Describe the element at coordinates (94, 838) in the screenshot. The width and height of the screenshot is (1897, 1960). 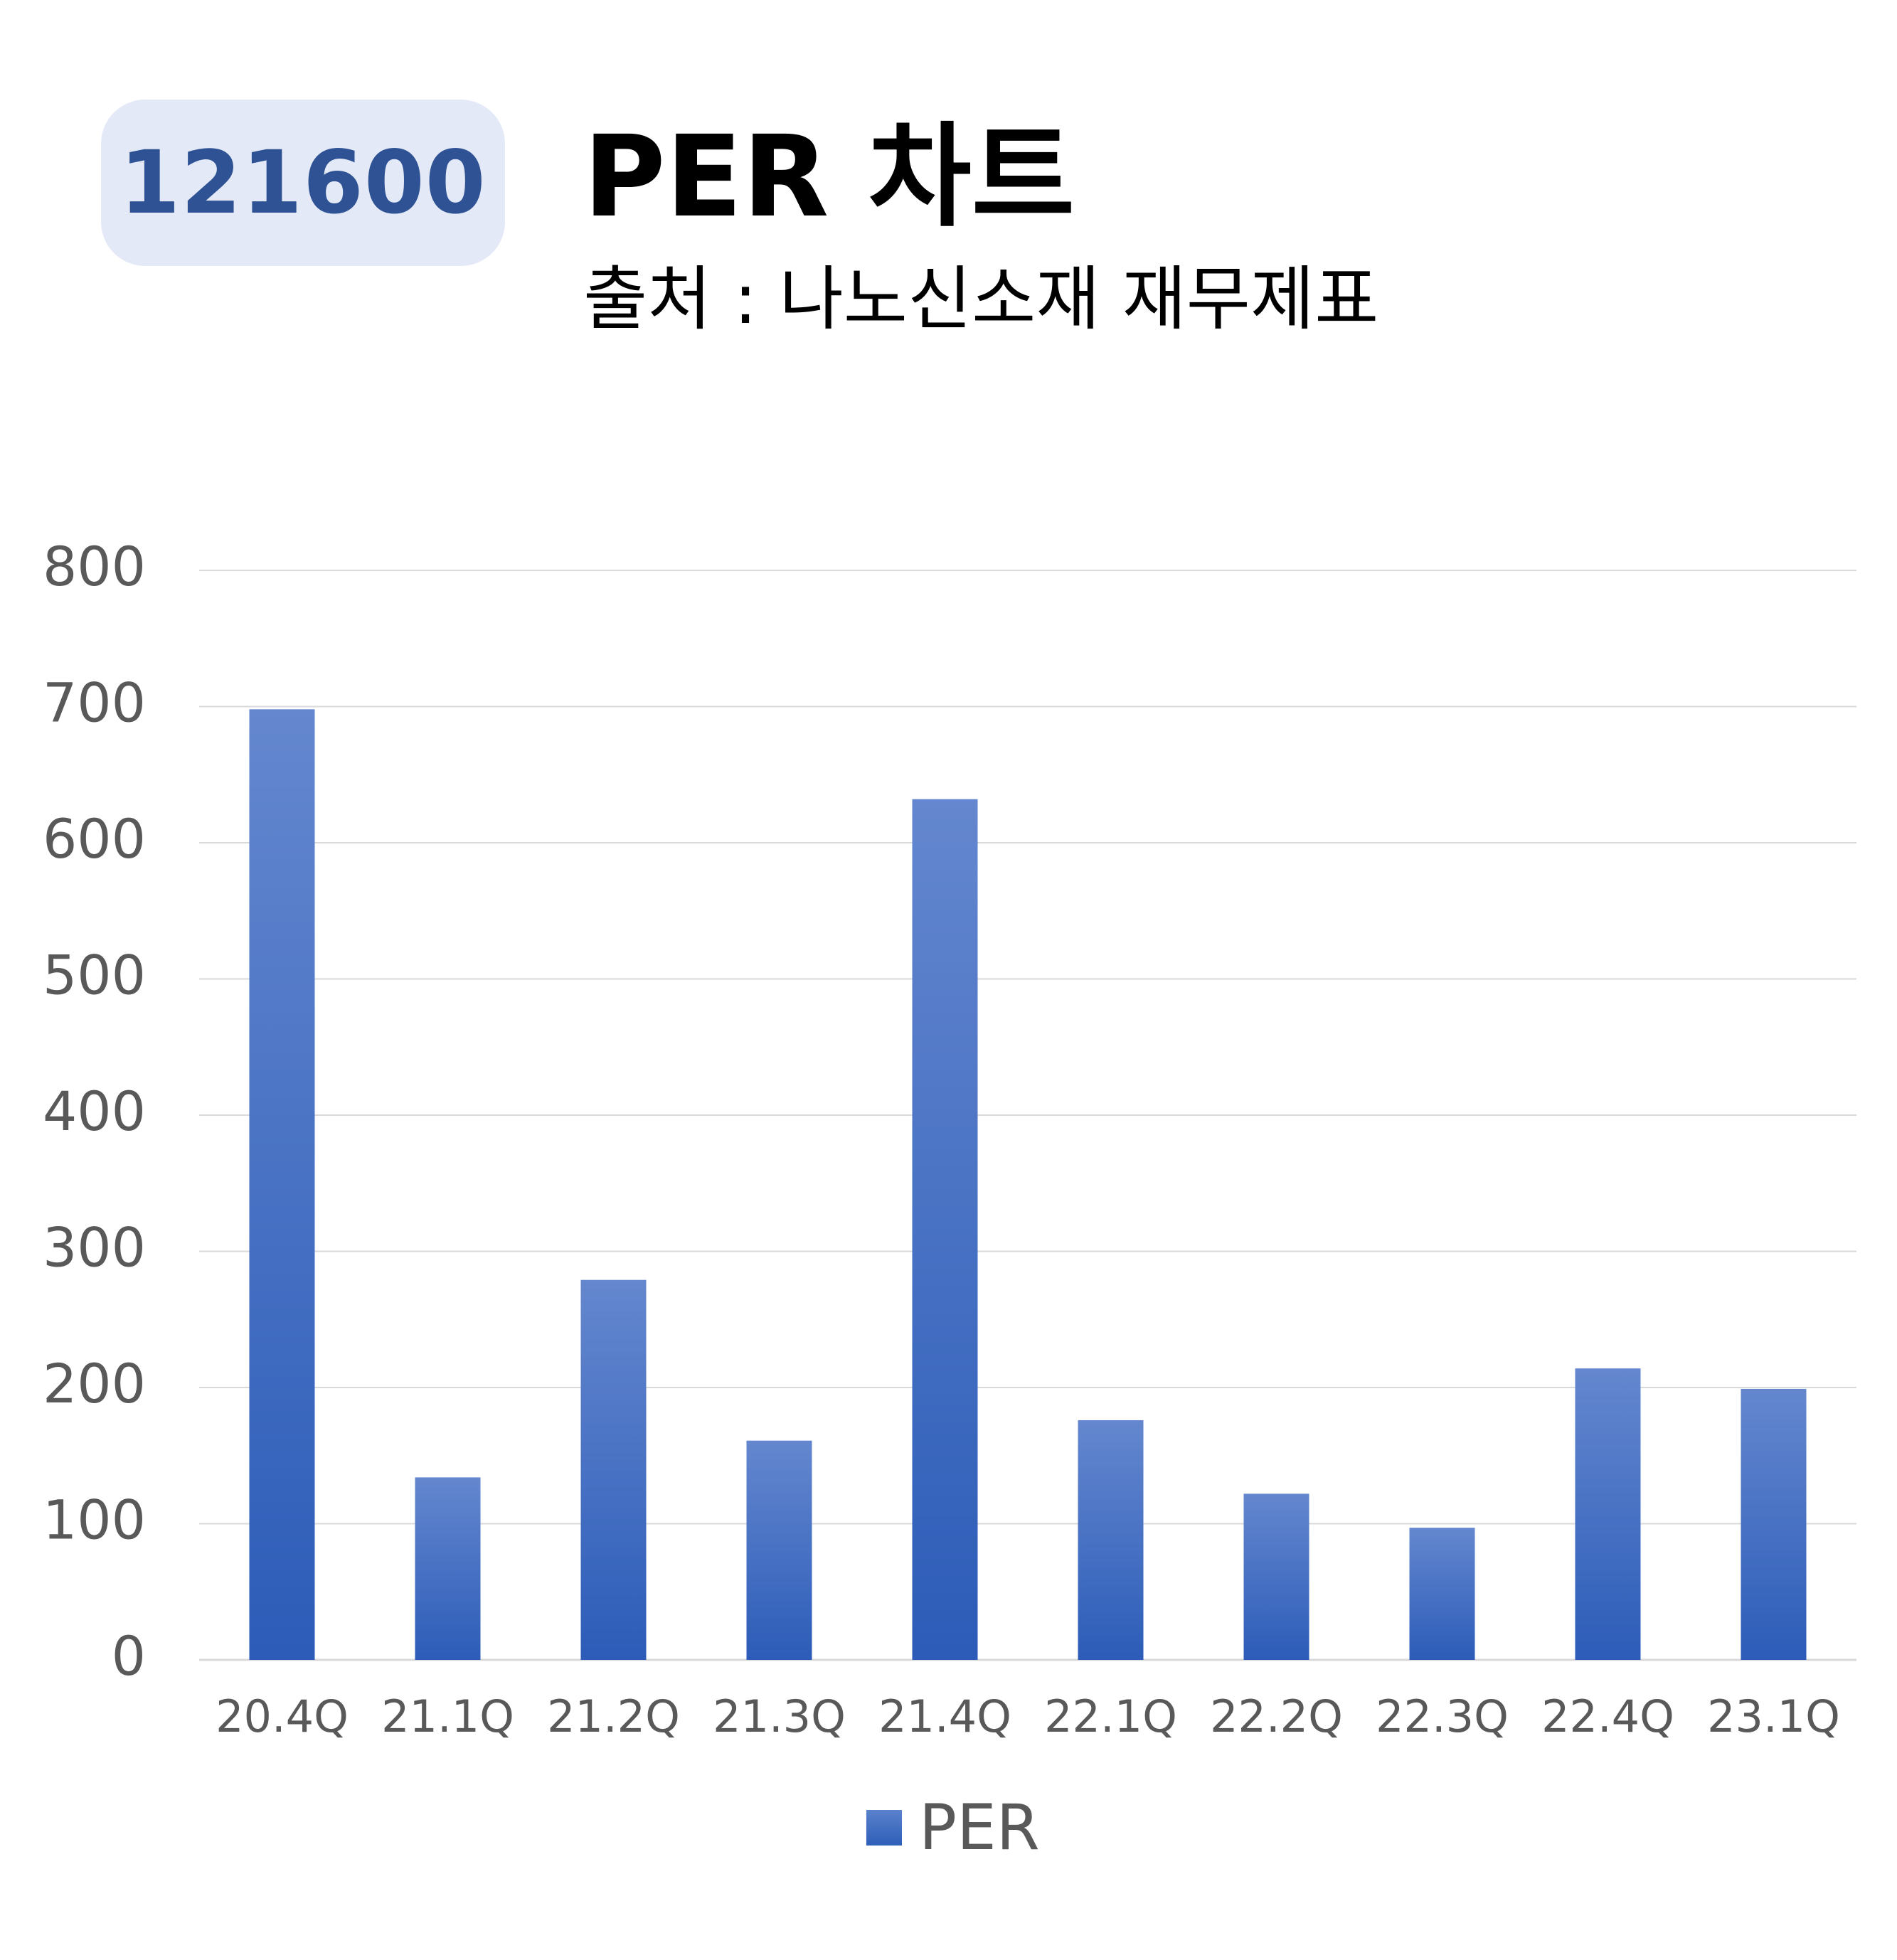
I see `y-tick-label: 600` at that location.